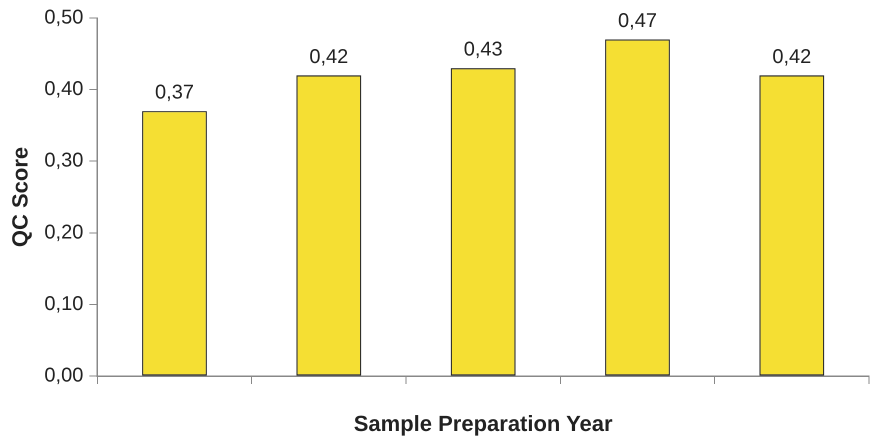 The height and width of the screenshot is (446, 877). What do you see at coordinates (64, 303) in the screenshot?
I see `y-tick-label: 0,10` at bounding box center [64, 303].